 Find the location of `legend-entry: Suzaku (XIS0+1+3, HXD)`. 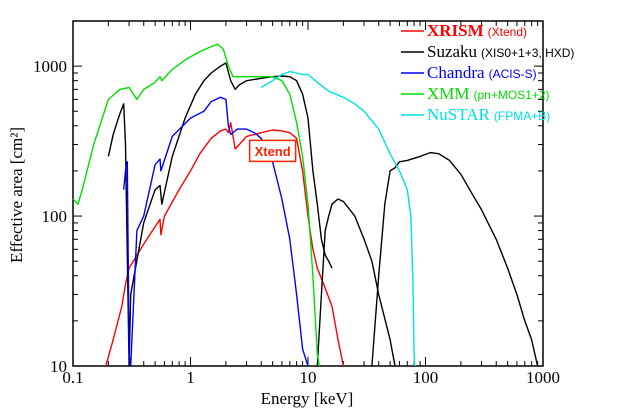

legend-entry: Suzaku (XIS0+1+3, HXD) is located at coordinates (500, 51).